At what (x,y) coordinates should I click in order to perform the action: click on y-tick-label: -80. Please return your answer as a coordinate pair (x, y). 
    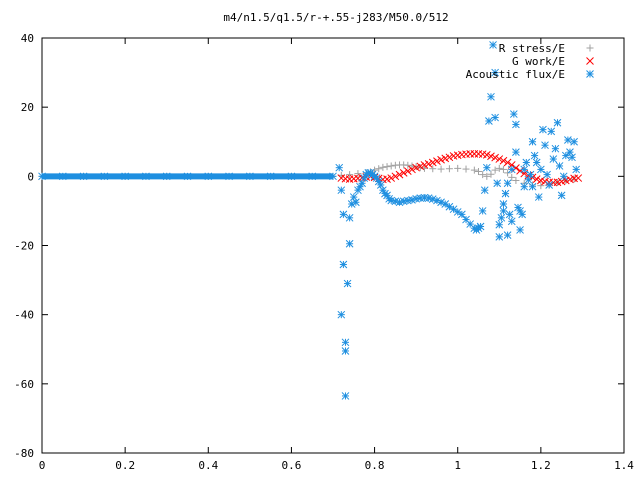
    Looking at the image, I should click on (24, 453).